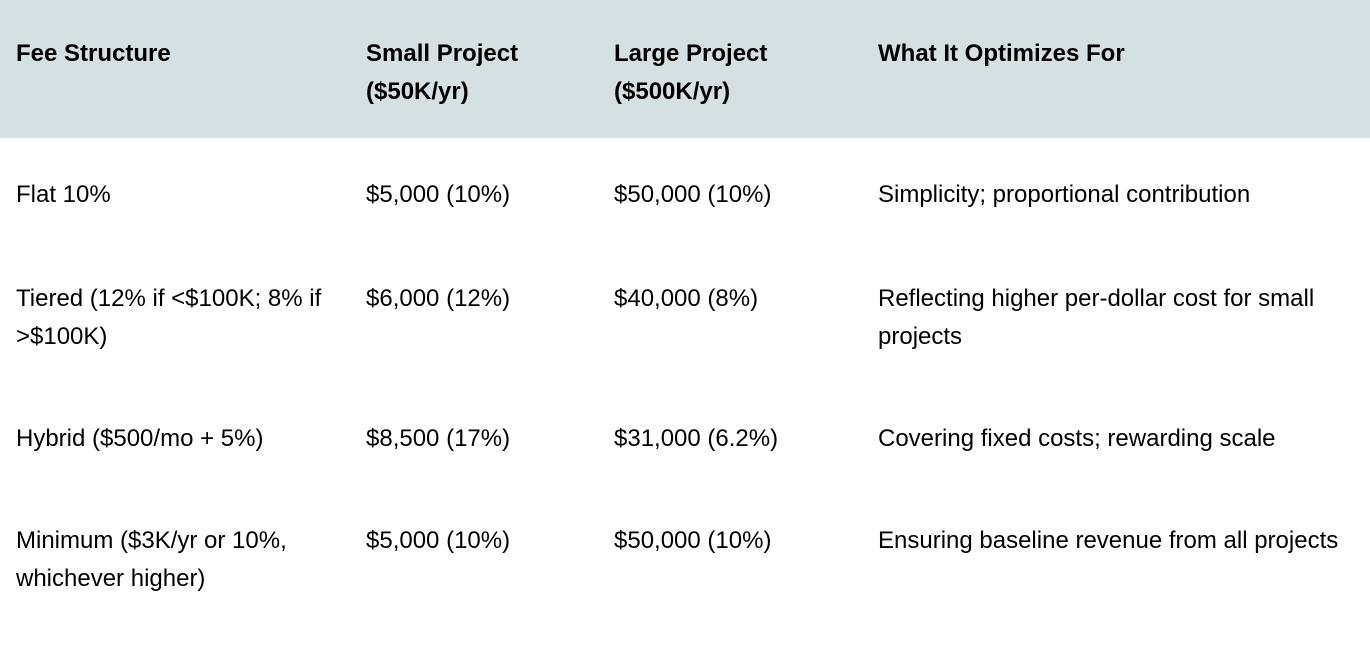 The image size is (1370, 650). Describe the element at coordinates (691, 72) in the screenshot. I see `header-large-project: Large Project ($500K/yr)` at that location.